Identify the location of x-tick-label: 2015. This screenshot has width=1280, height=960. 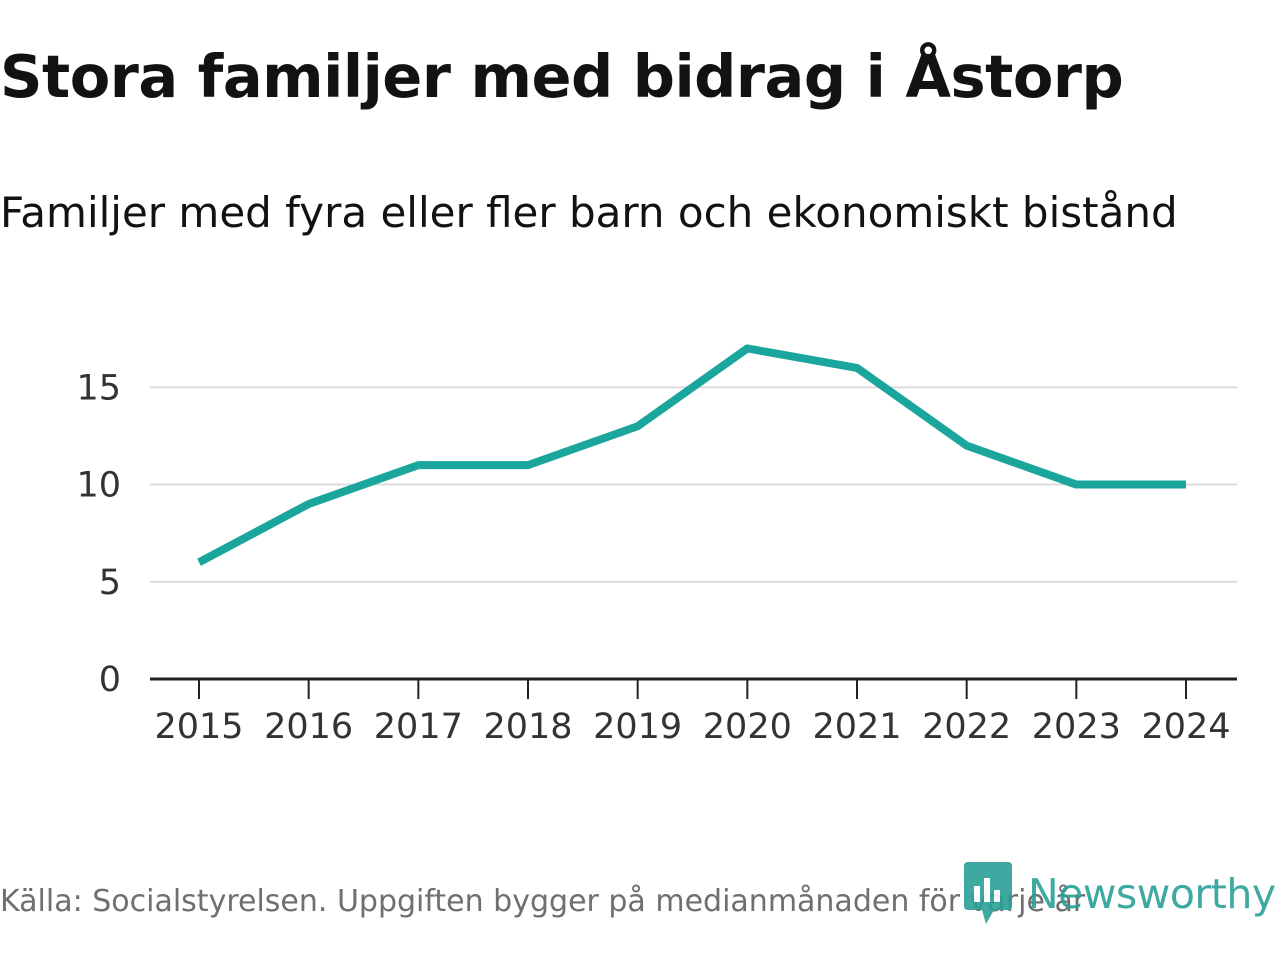
(198, 727).